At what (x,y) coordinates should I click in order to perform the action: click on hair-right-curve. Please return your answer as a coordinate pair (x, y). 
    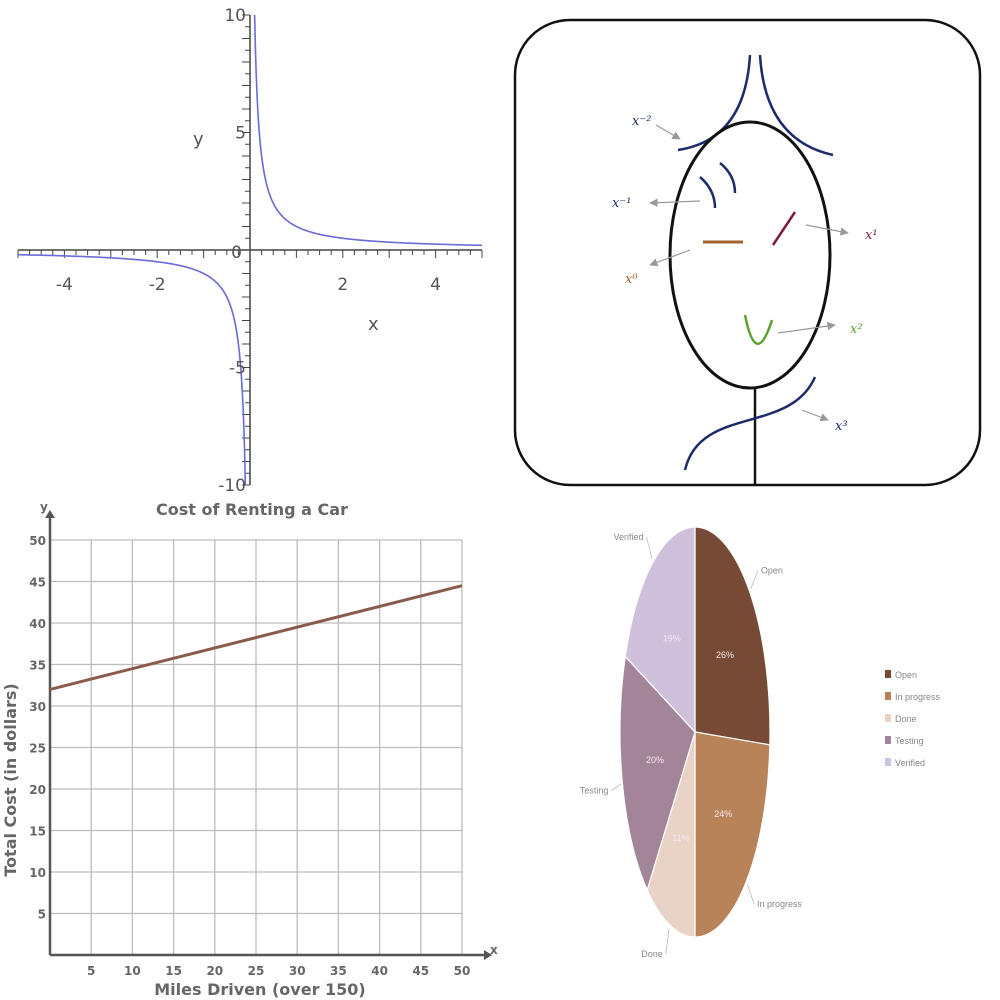
    Looking at the image, I should click on (796, 105).